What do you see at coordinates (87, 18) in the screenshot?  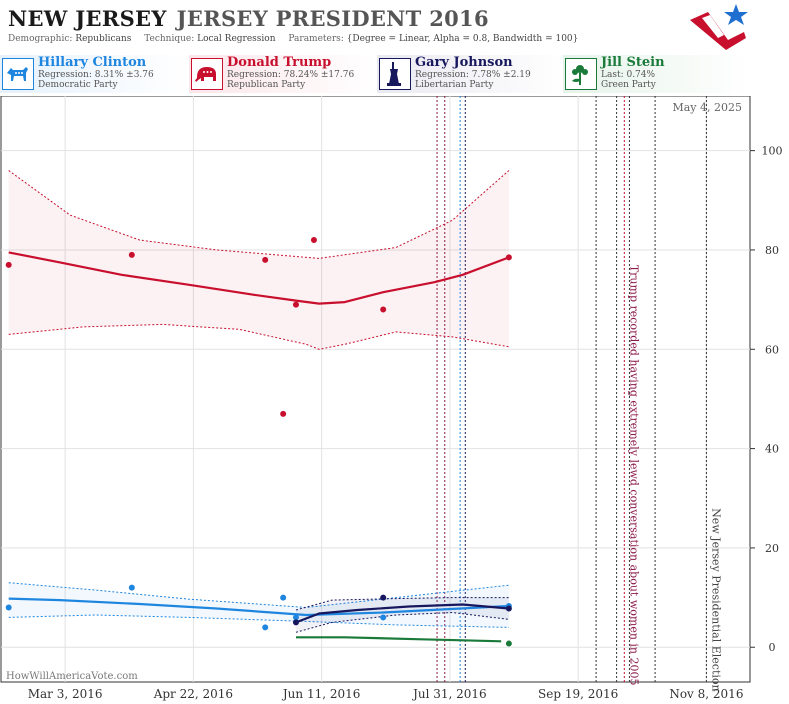 I see `state-name: NEW JERSEY` at bounding box center [87, 18].